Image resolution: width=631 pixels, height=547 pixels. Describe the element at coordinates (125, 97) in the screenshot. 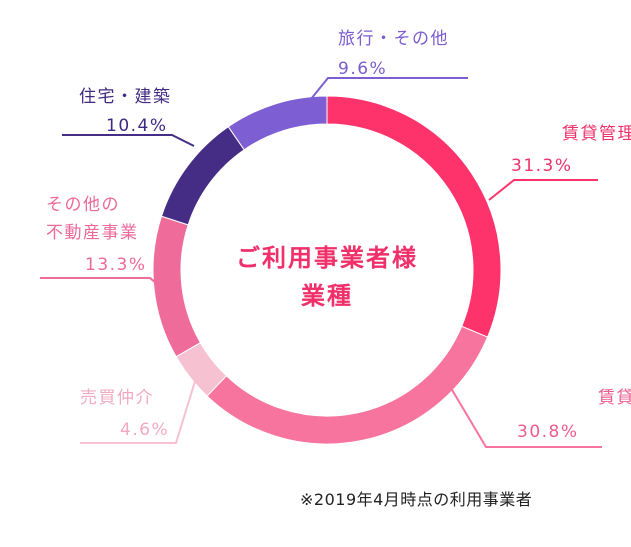

I see `slice-name-label: 住宅・建築` at that location.